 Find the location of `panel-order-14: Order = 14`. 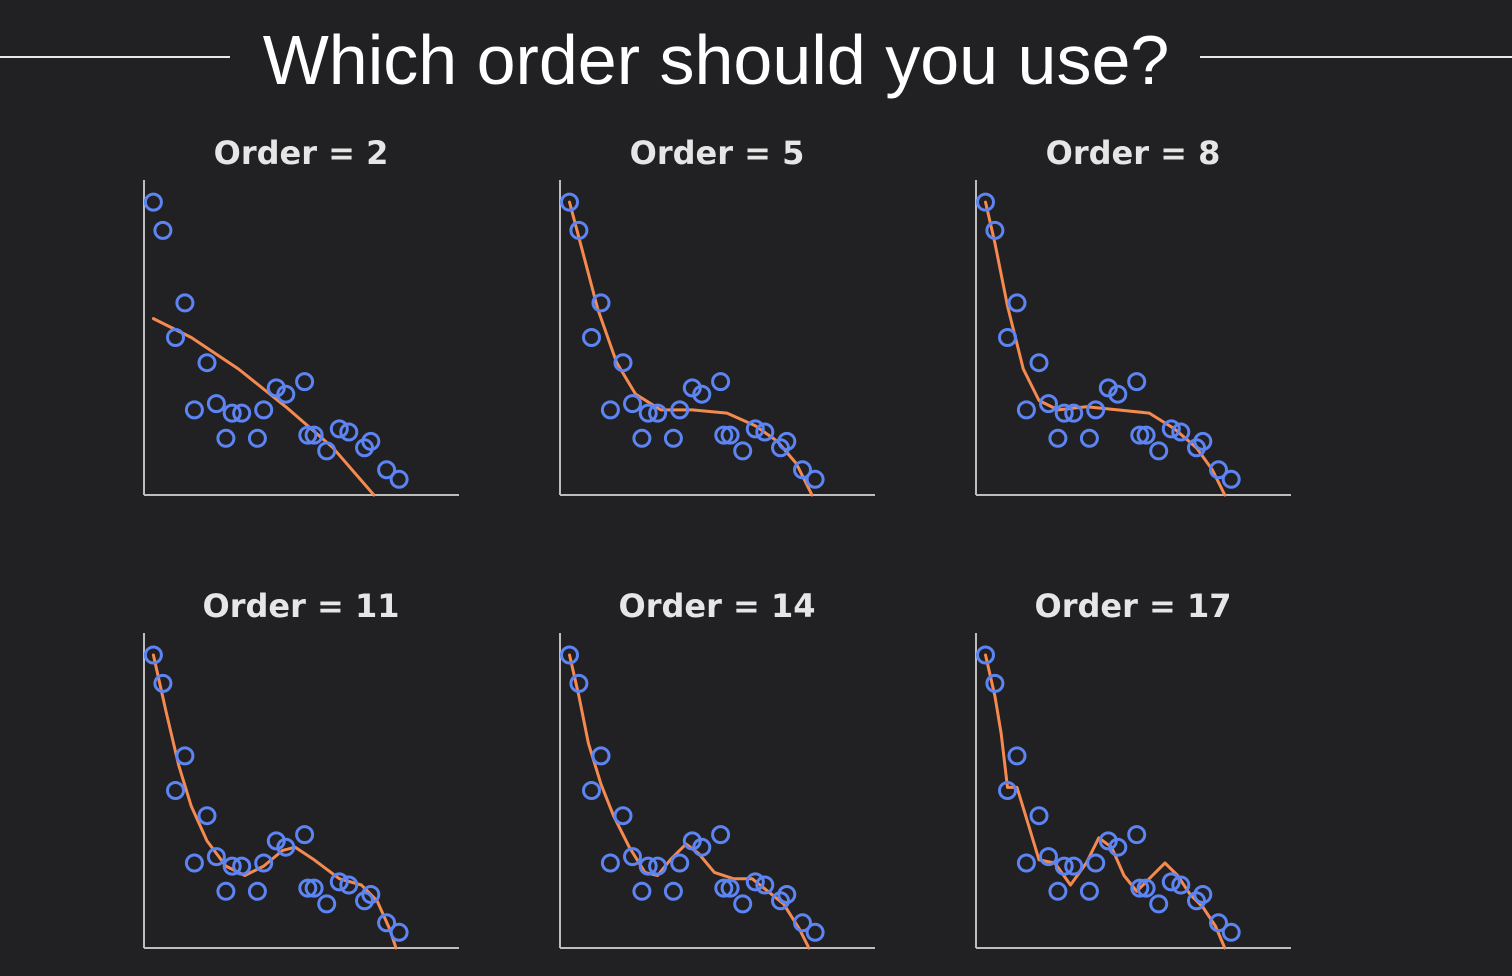

panel-order-14: Order = 14 is located at coordinates (717, 768).